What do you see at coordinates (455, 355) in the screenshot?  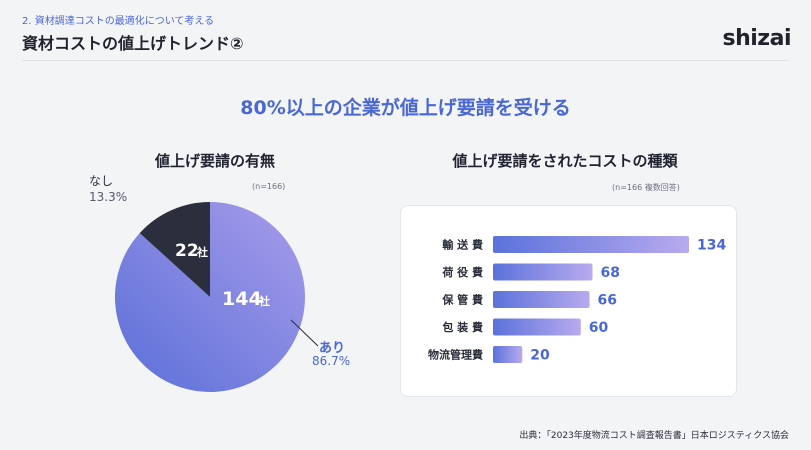 I see `bar-category-label: 物流管理費` at bounding box center [455, 355].